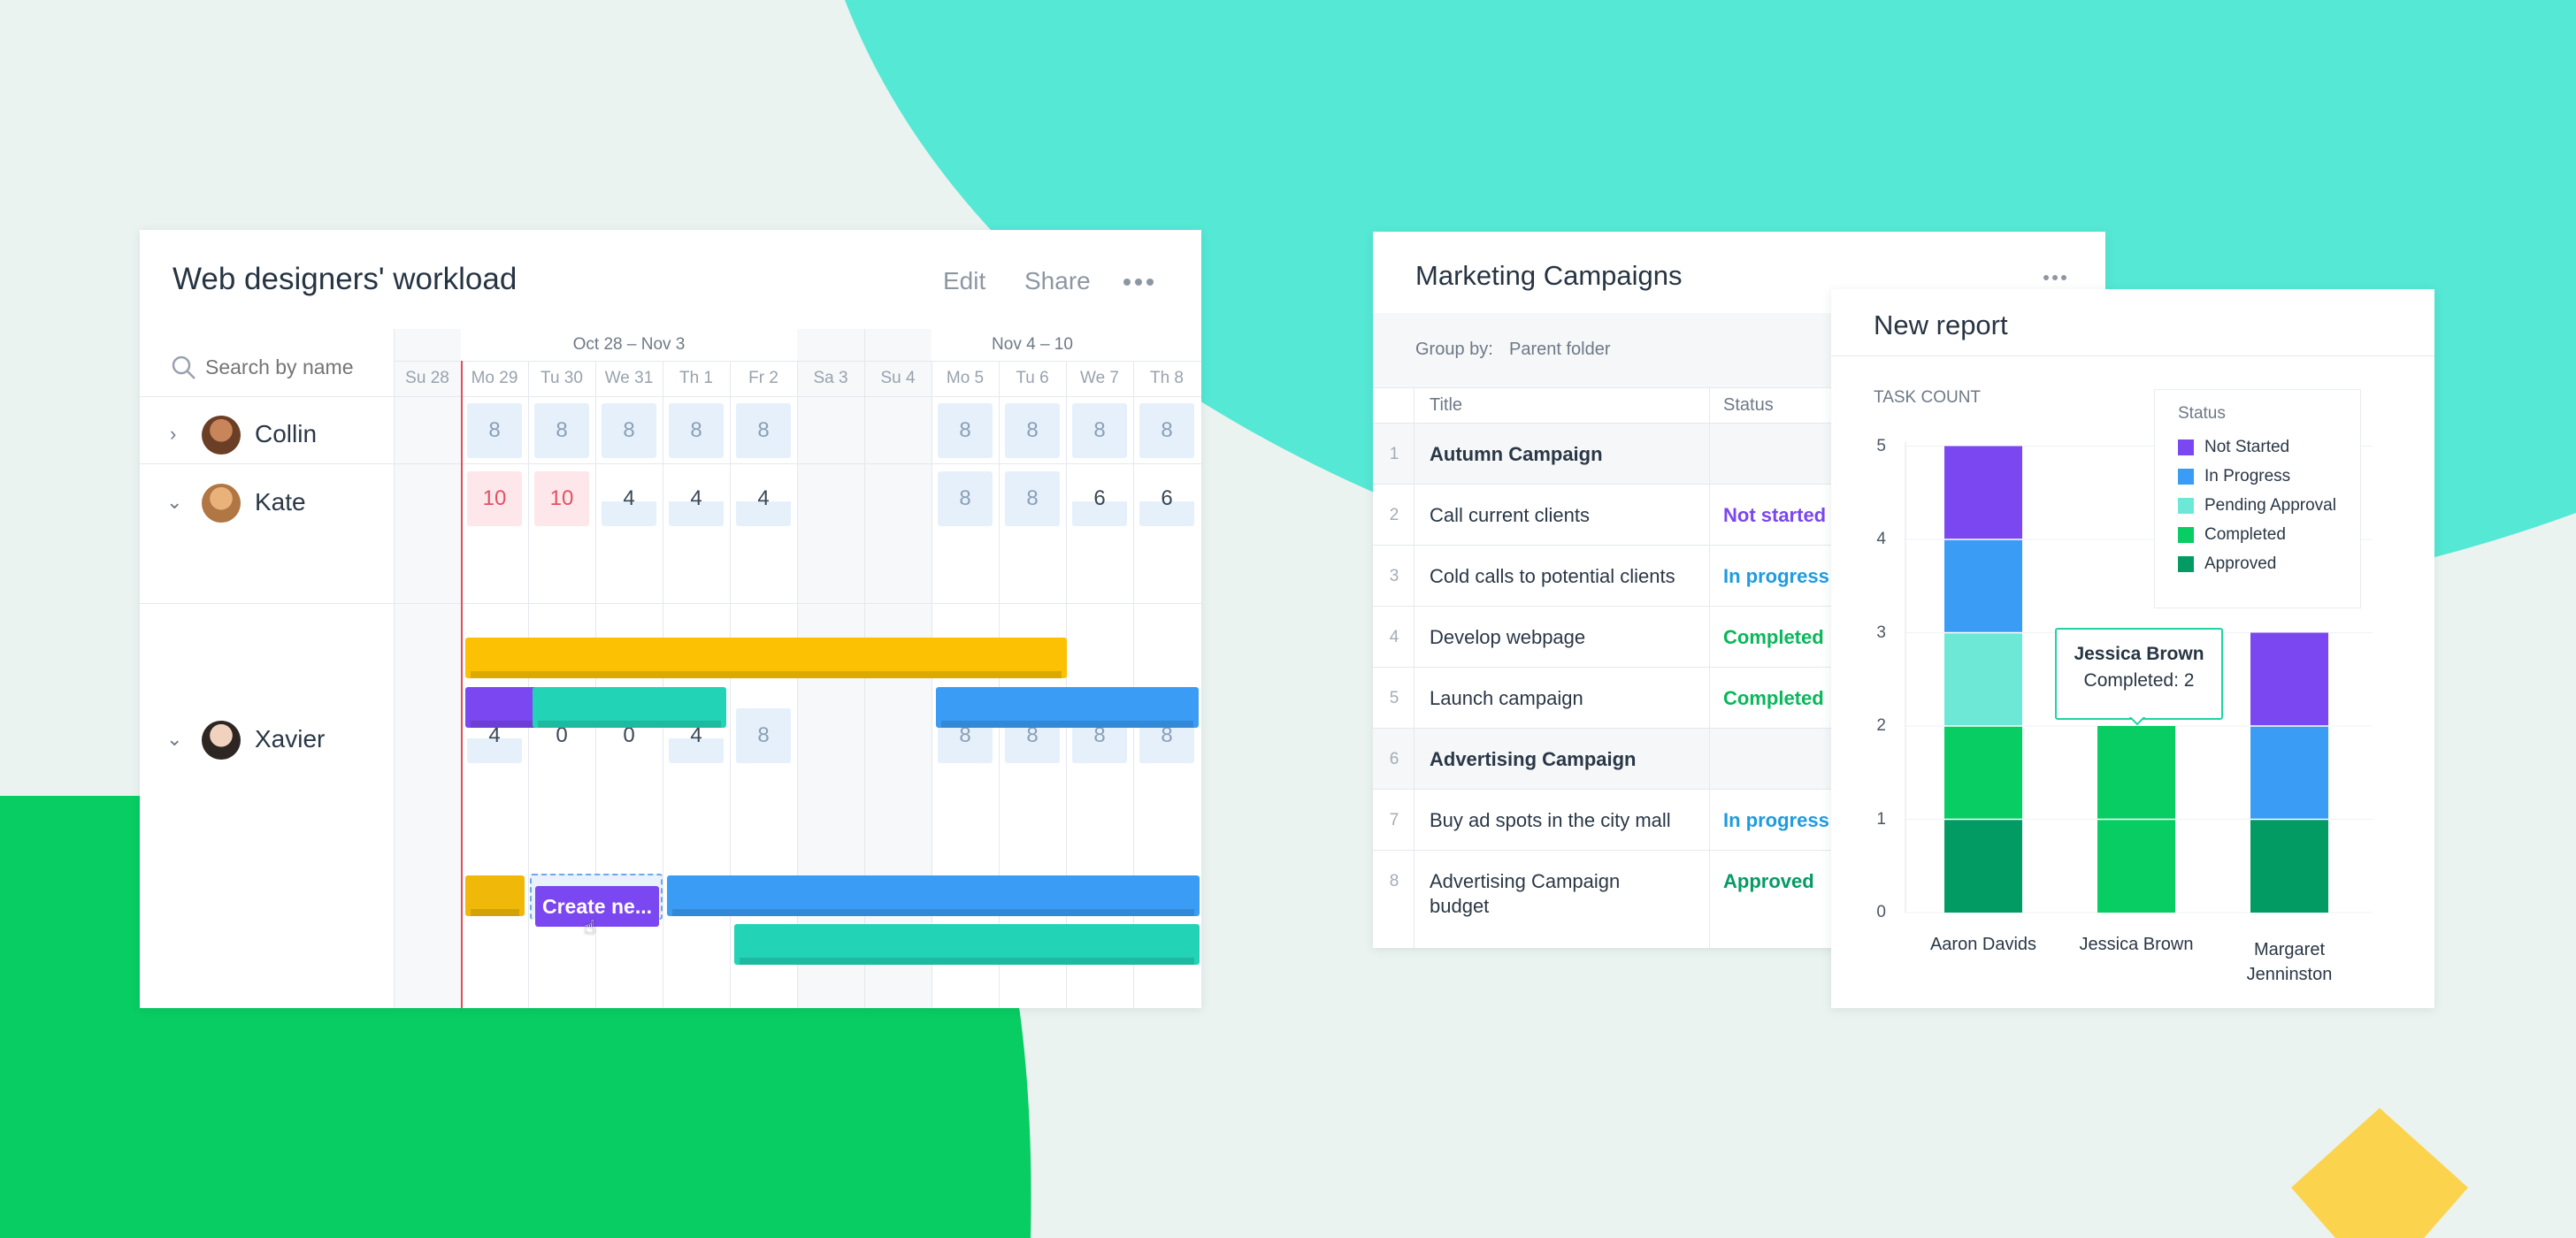  I want to click on table-row: 2 Call current clients Not started, so click(1739, 515).